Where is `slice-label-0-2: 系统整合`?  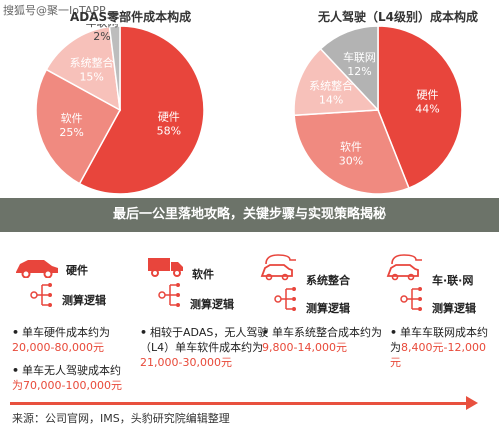
slice-label-0-2: 系统整合 is located at coordinates (92, 62).